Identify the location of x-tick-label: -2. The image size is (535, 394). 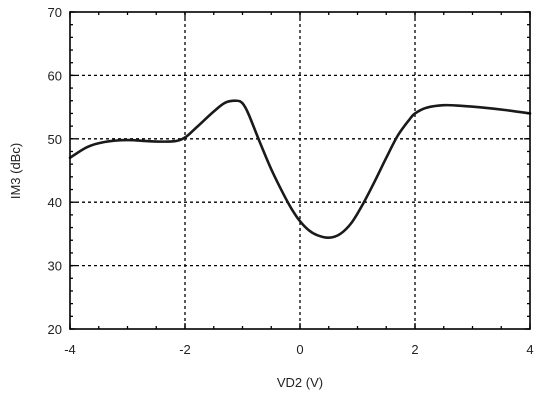
(185, 349).